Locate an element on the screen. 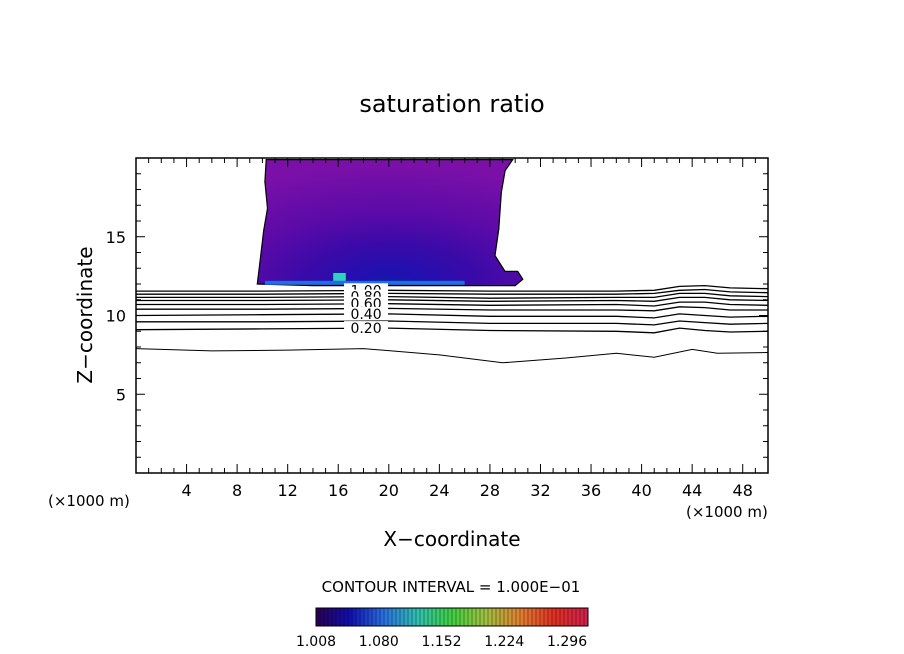 This screenshot has height=654, width=904. x-tick-label: 16 is located at coordinates (338, 490).